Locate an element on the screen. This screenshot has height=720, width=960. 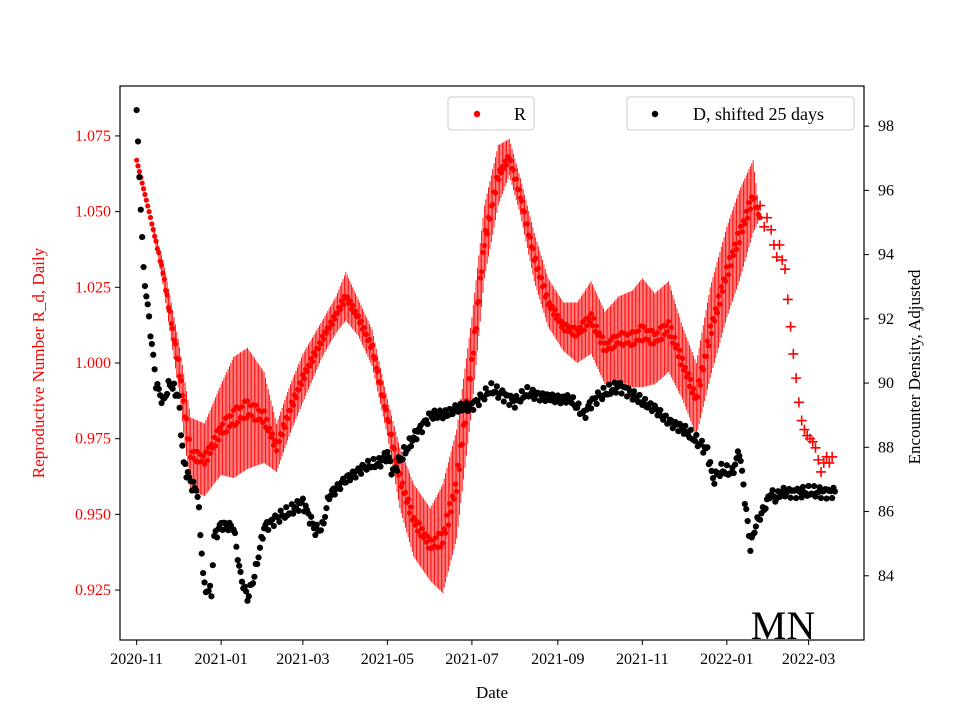
x-tick-label: 2021-03 is located at coordinates (302, 659).